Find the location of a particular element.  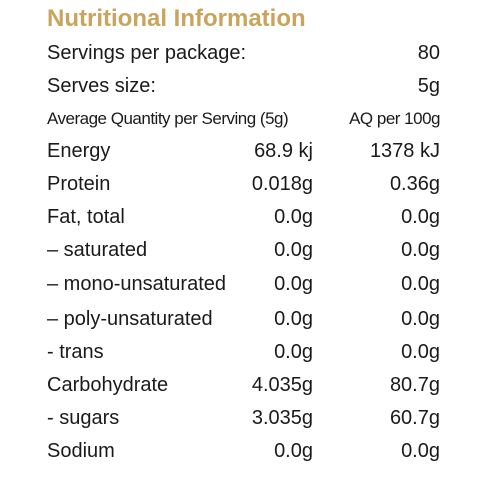

nutrient-per-100g: 1378 kJ is located at coordinates (404, 151).